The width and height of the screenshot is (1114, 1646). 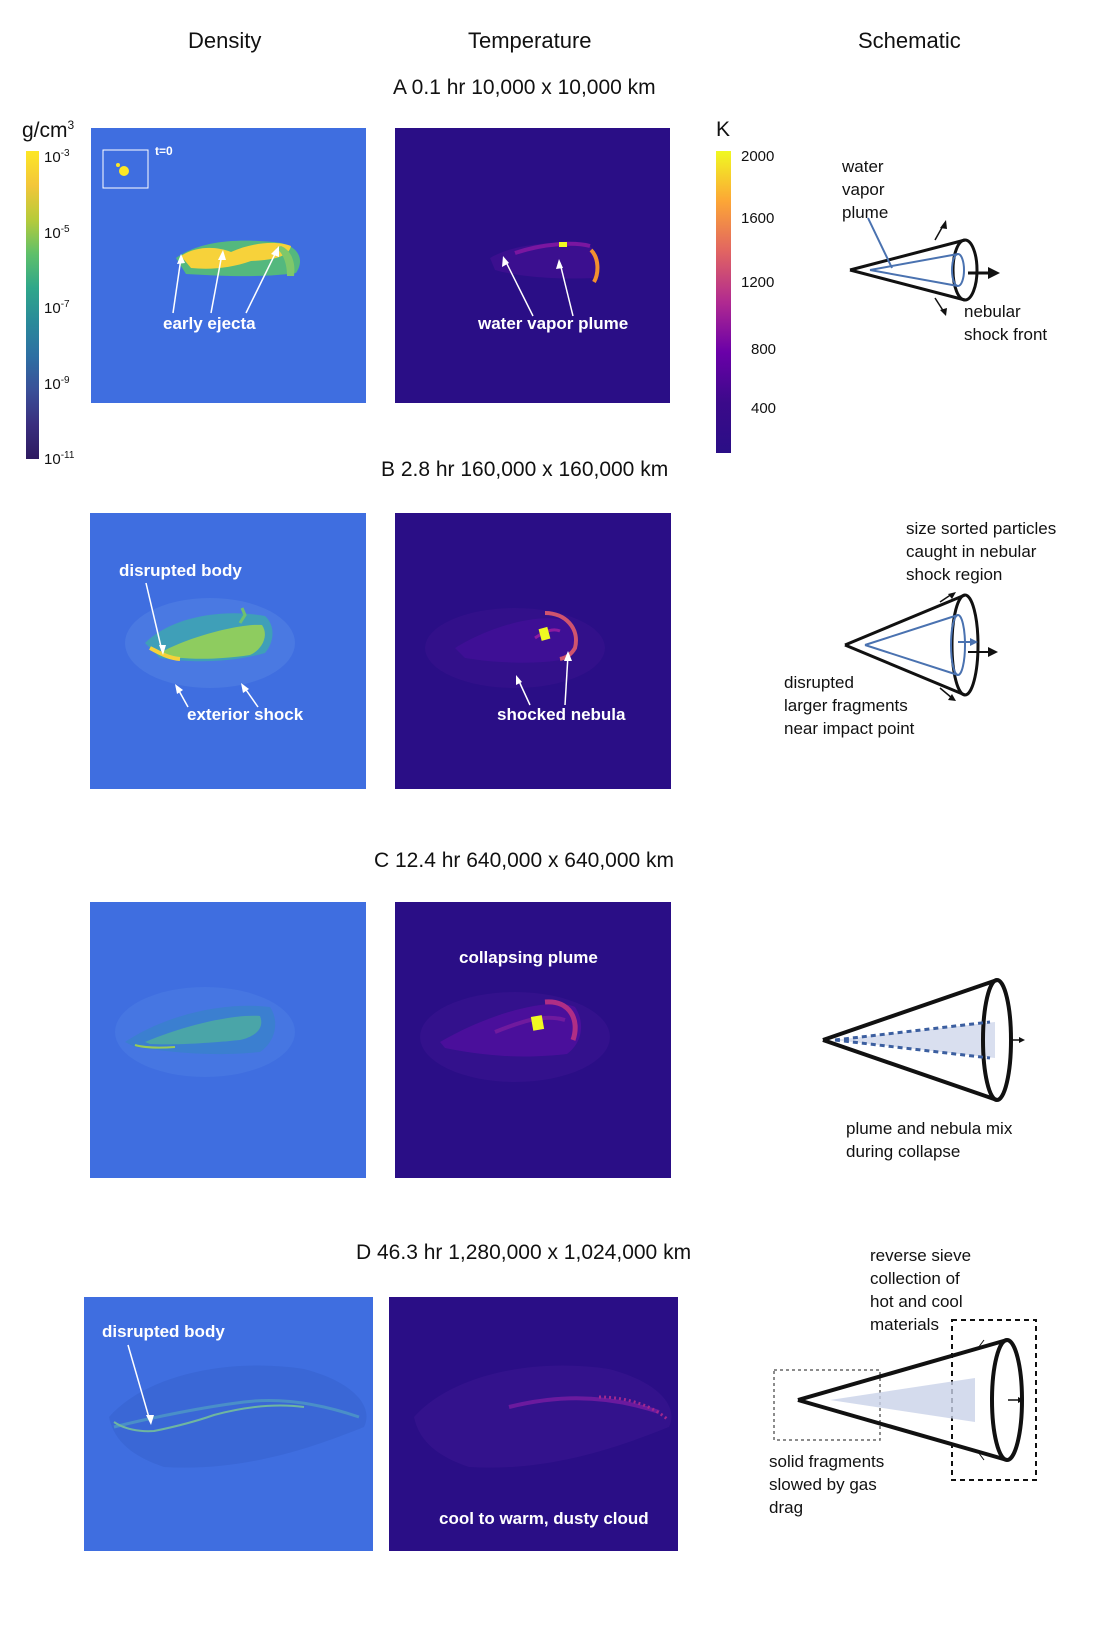 What do you see at coordinates (163, 1331) in the screenshot?
I see `density-d-label: disrupted body` at bounding box center [163, 1331].